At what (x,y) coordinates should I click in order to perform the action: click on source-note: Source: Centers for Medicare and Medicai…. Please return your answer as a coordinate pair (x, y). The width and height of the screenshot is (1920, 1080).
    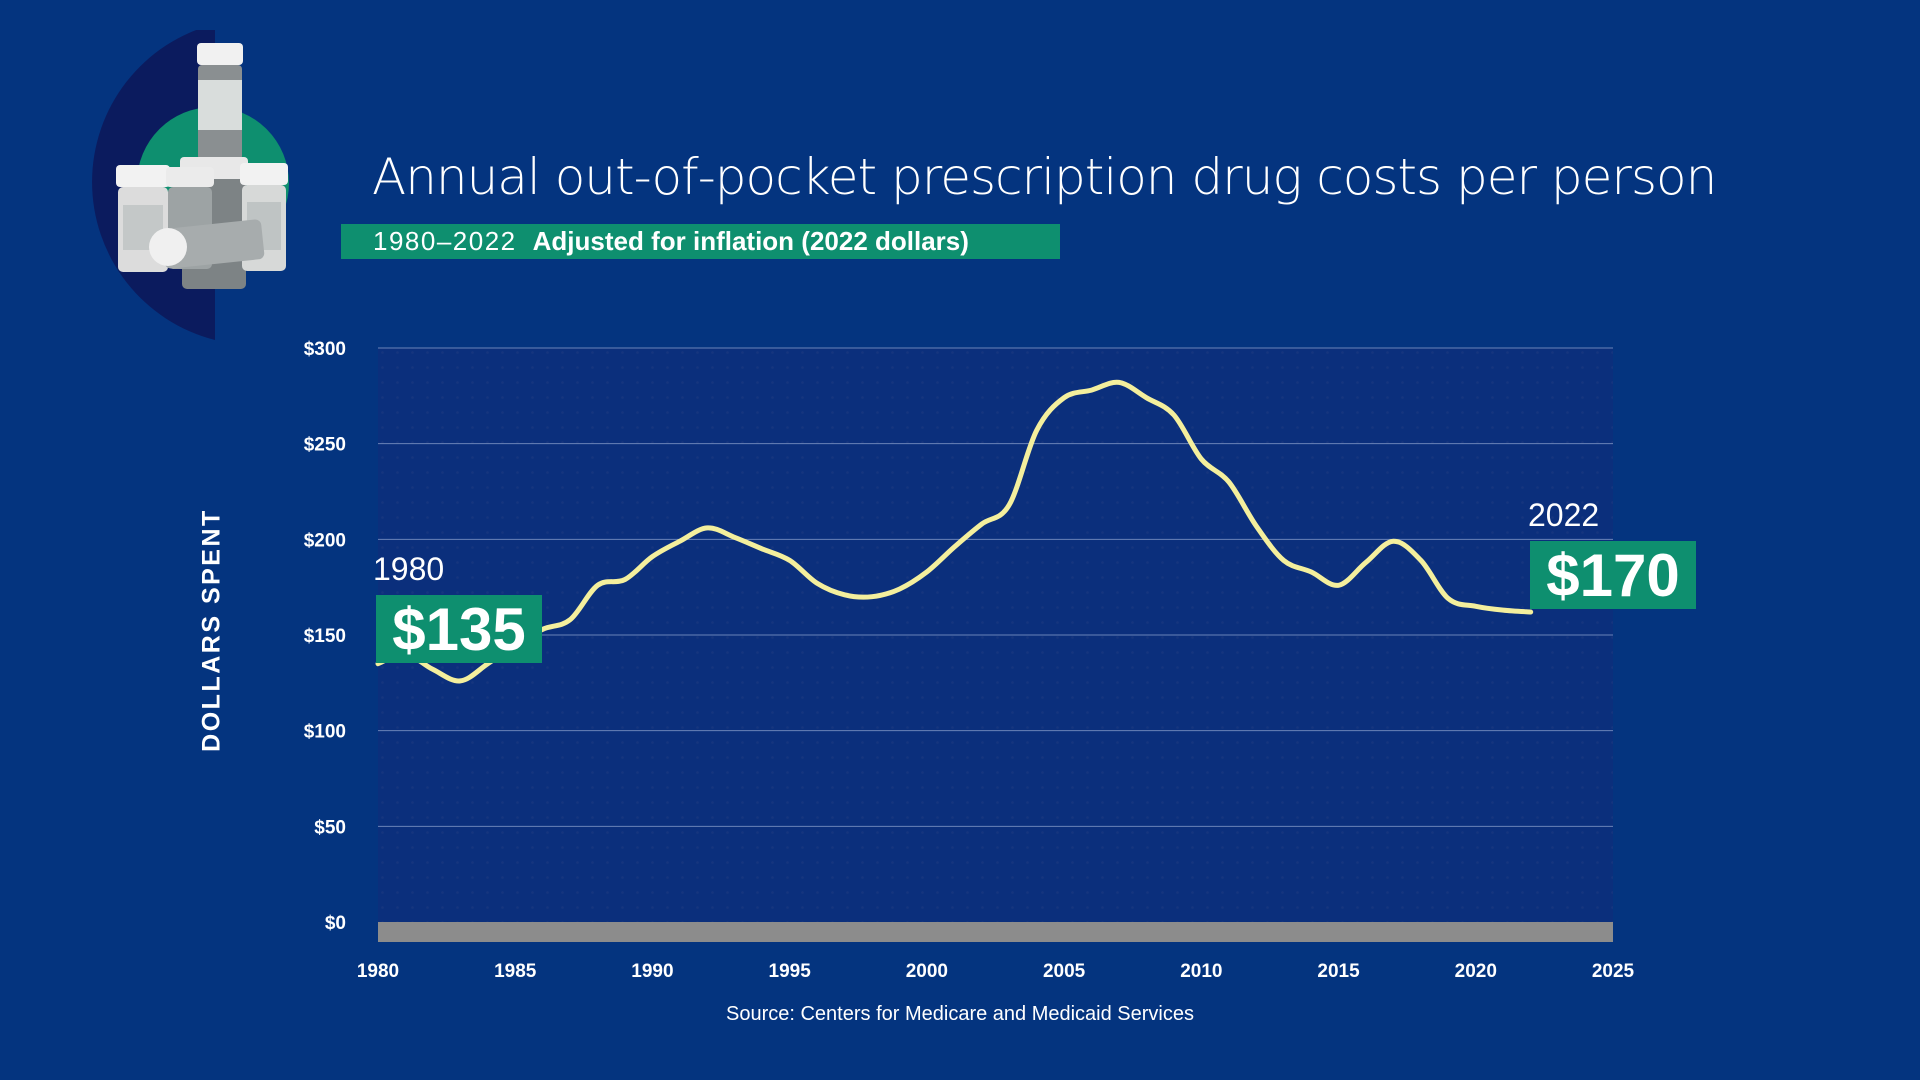
    Looking at the image, I should click on (960, 1014).